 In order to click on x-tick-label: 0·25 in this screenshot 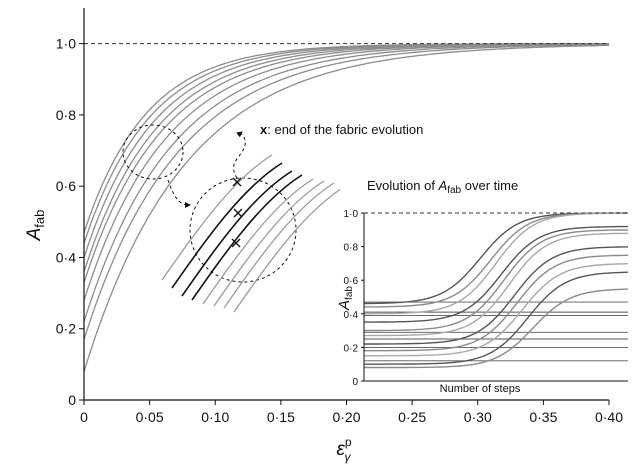, I will do `click(412, 417)`.